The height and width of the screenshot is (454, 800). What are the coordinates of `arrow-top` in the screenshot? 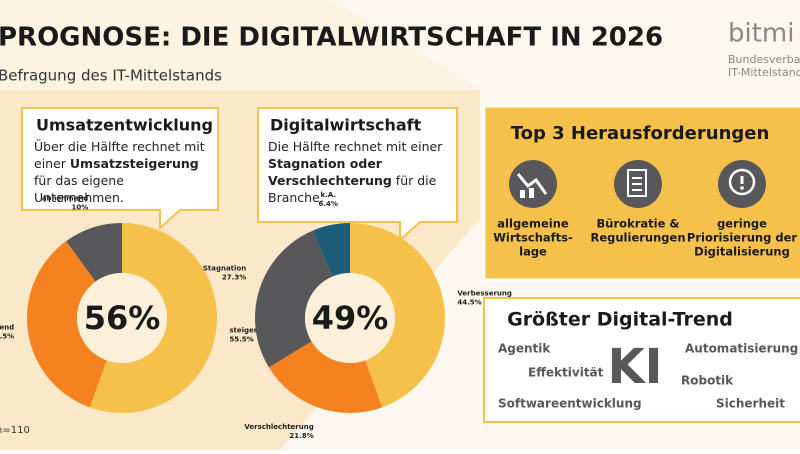 It's located at (240, 45).